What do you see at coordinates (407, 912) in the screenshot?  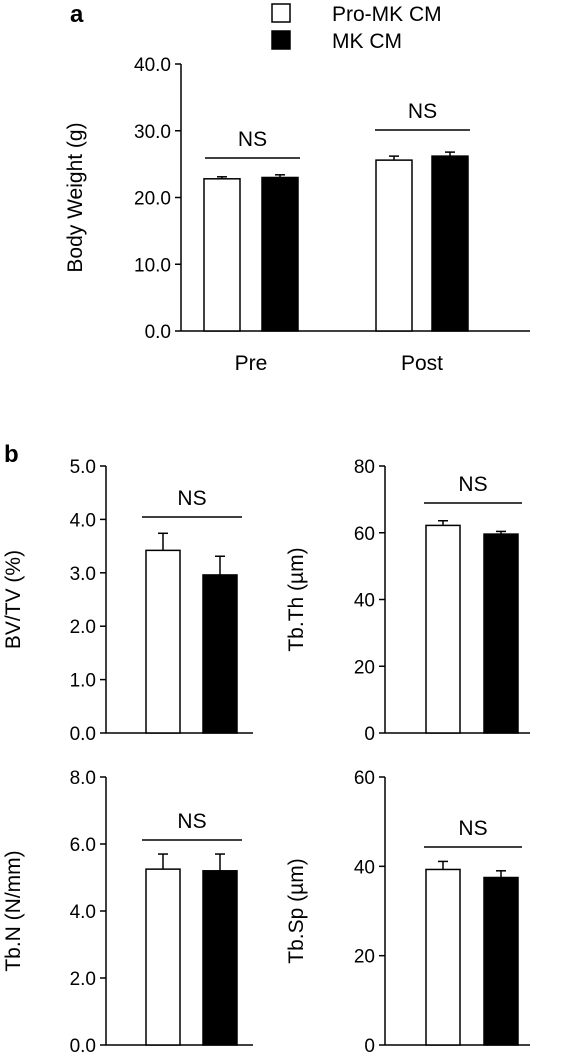 I see `chart-5: 0 20 40 60 Tb.Sp (µm) NS` at bounding box center [407, 912].